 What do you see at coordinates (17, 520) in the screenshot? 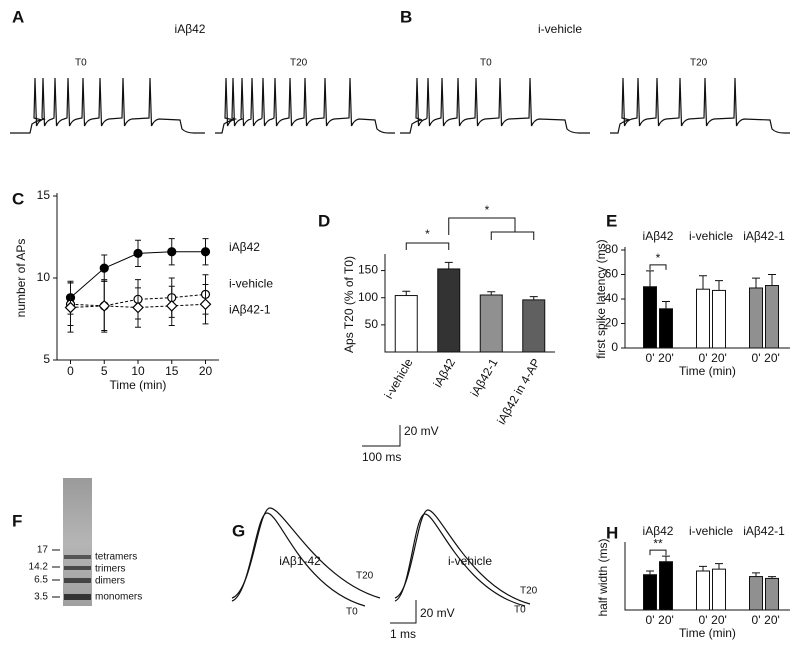
I see `panel-letter: F` at bounding box center [17, 520].